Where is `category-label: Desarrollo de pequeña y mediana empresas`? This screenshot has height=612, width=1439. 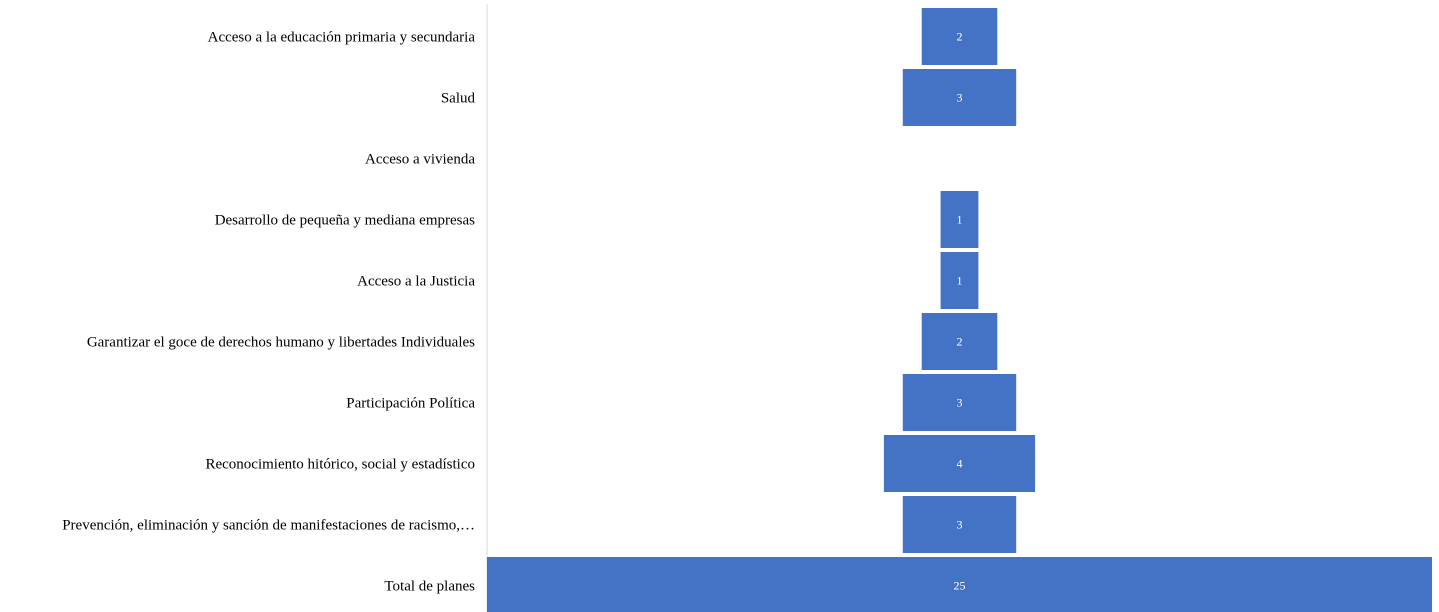
category-label: Desarrollo de pequeña y mediana empresas is located at coordinates (345, 221).